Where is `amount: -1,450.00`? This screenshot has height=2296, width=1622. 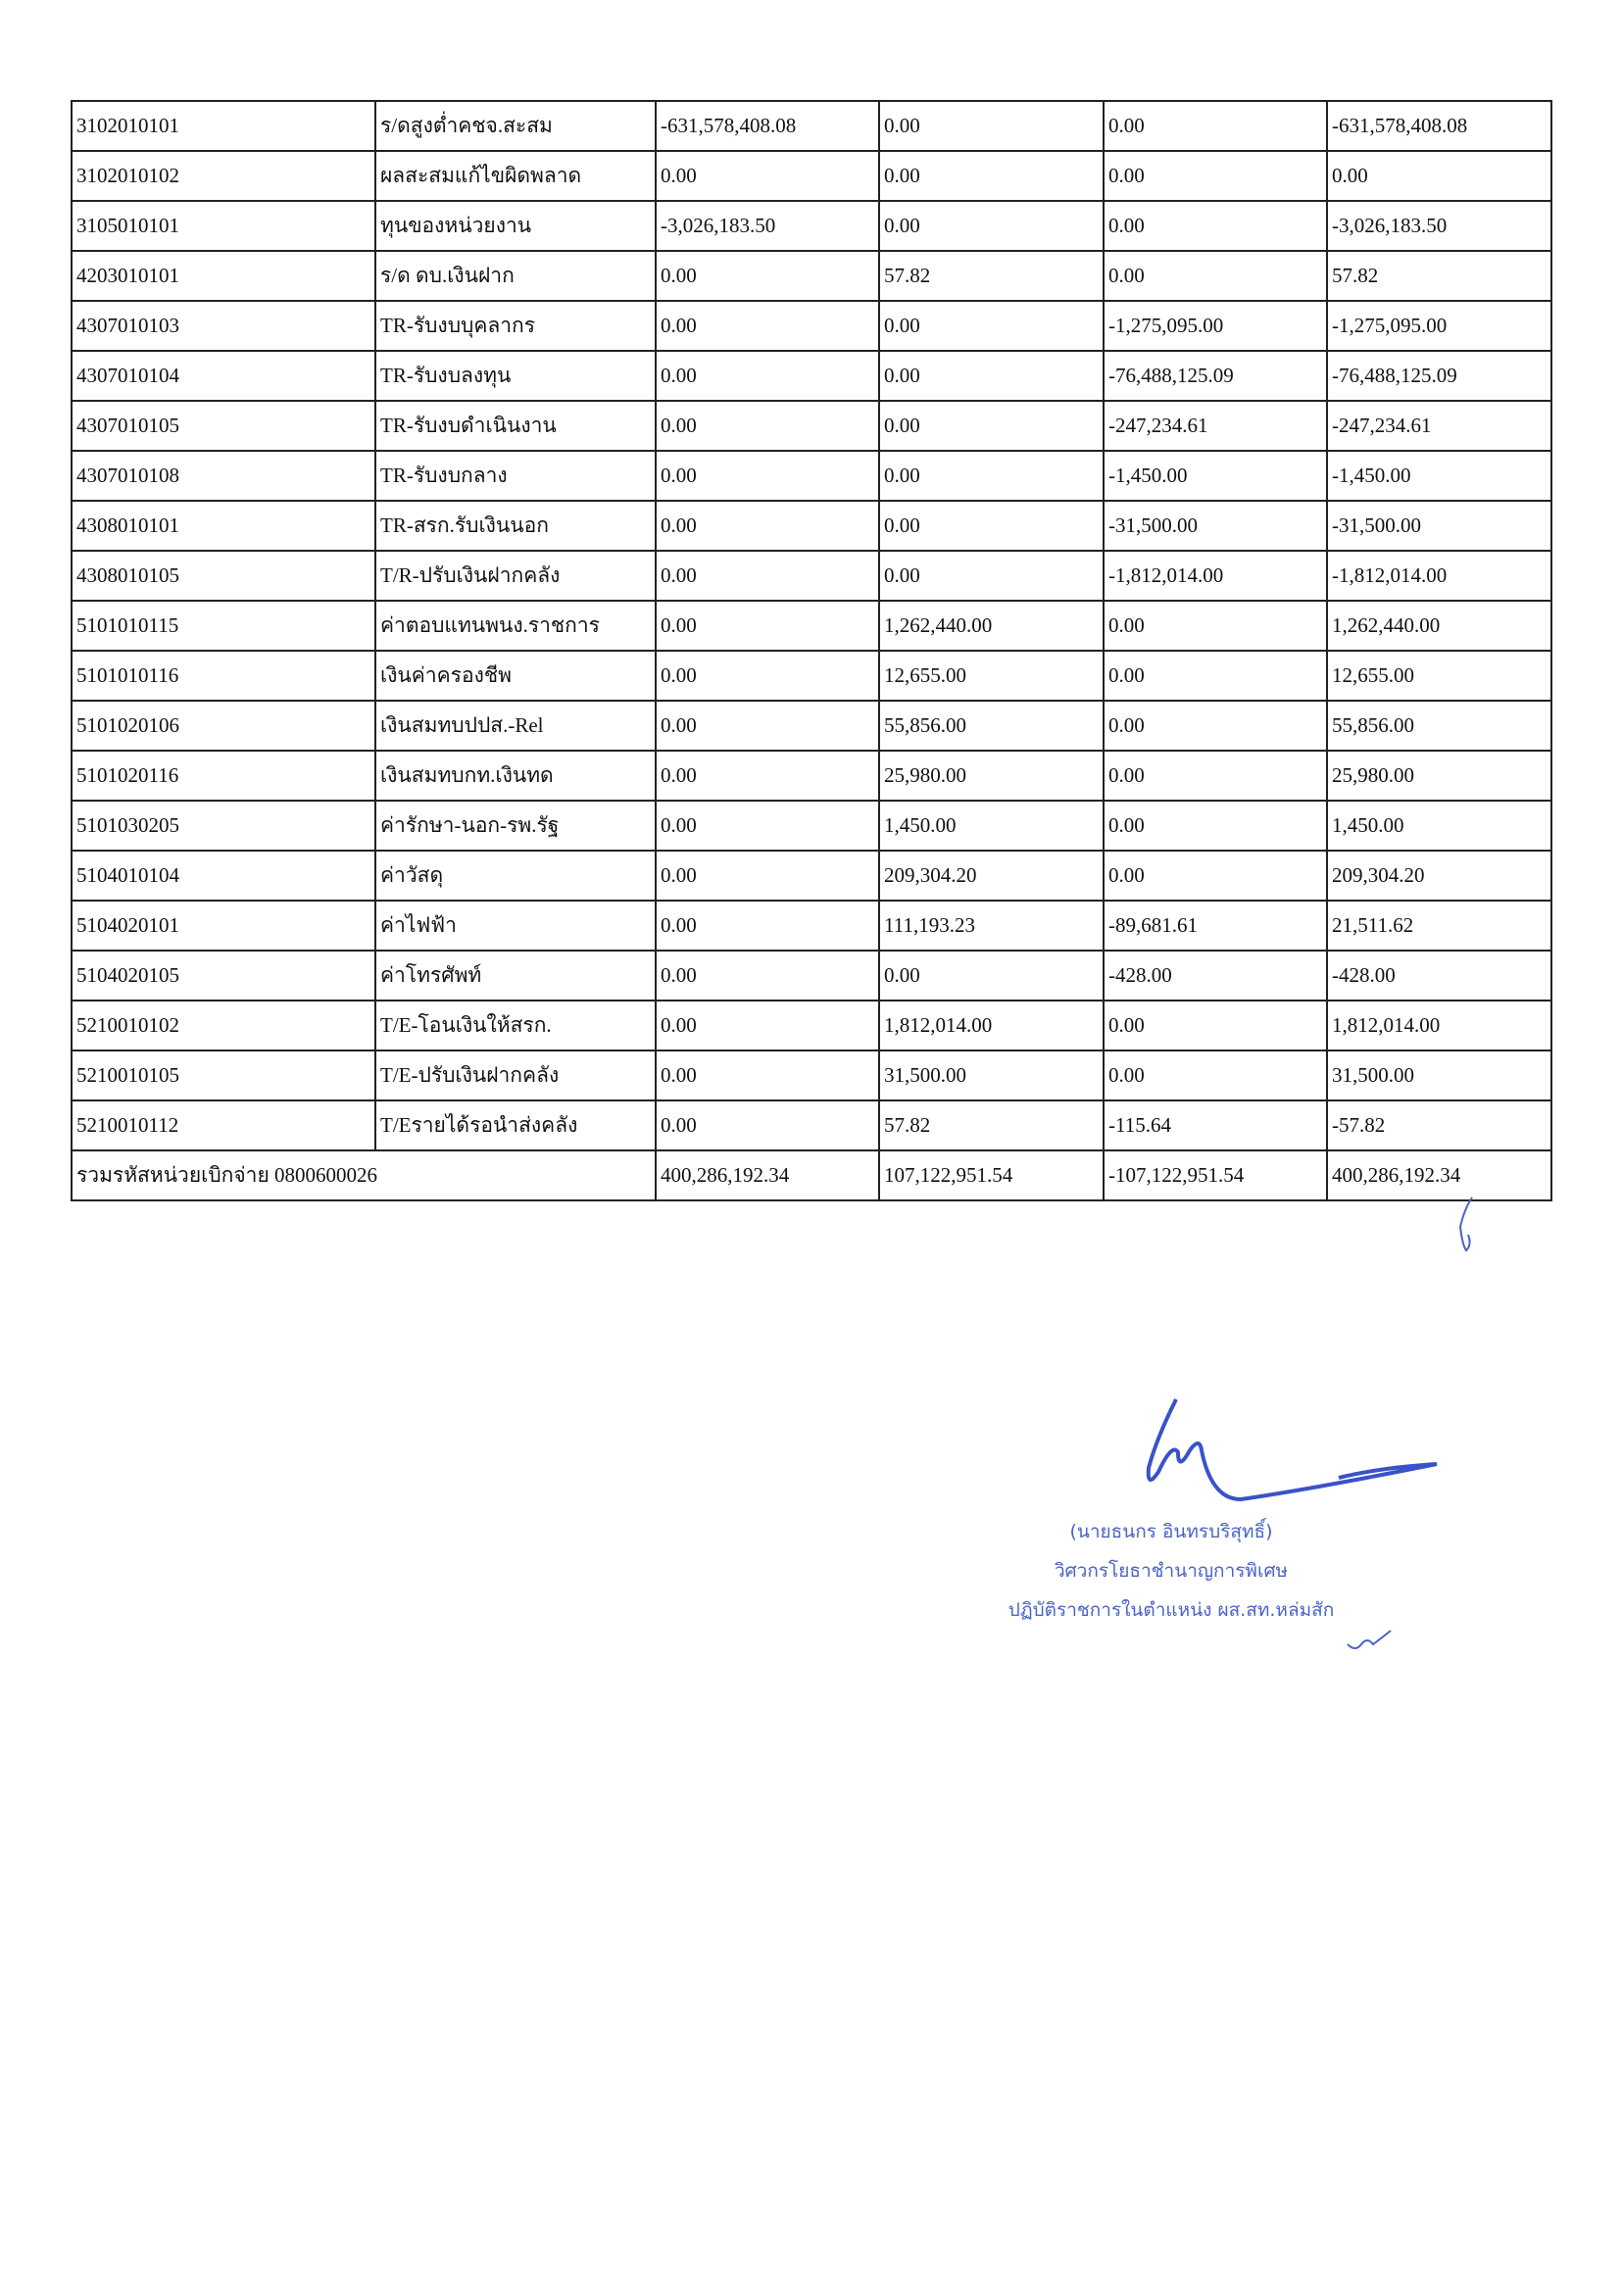 amount: -1,450.00 is located at coordinates (1215, 476).